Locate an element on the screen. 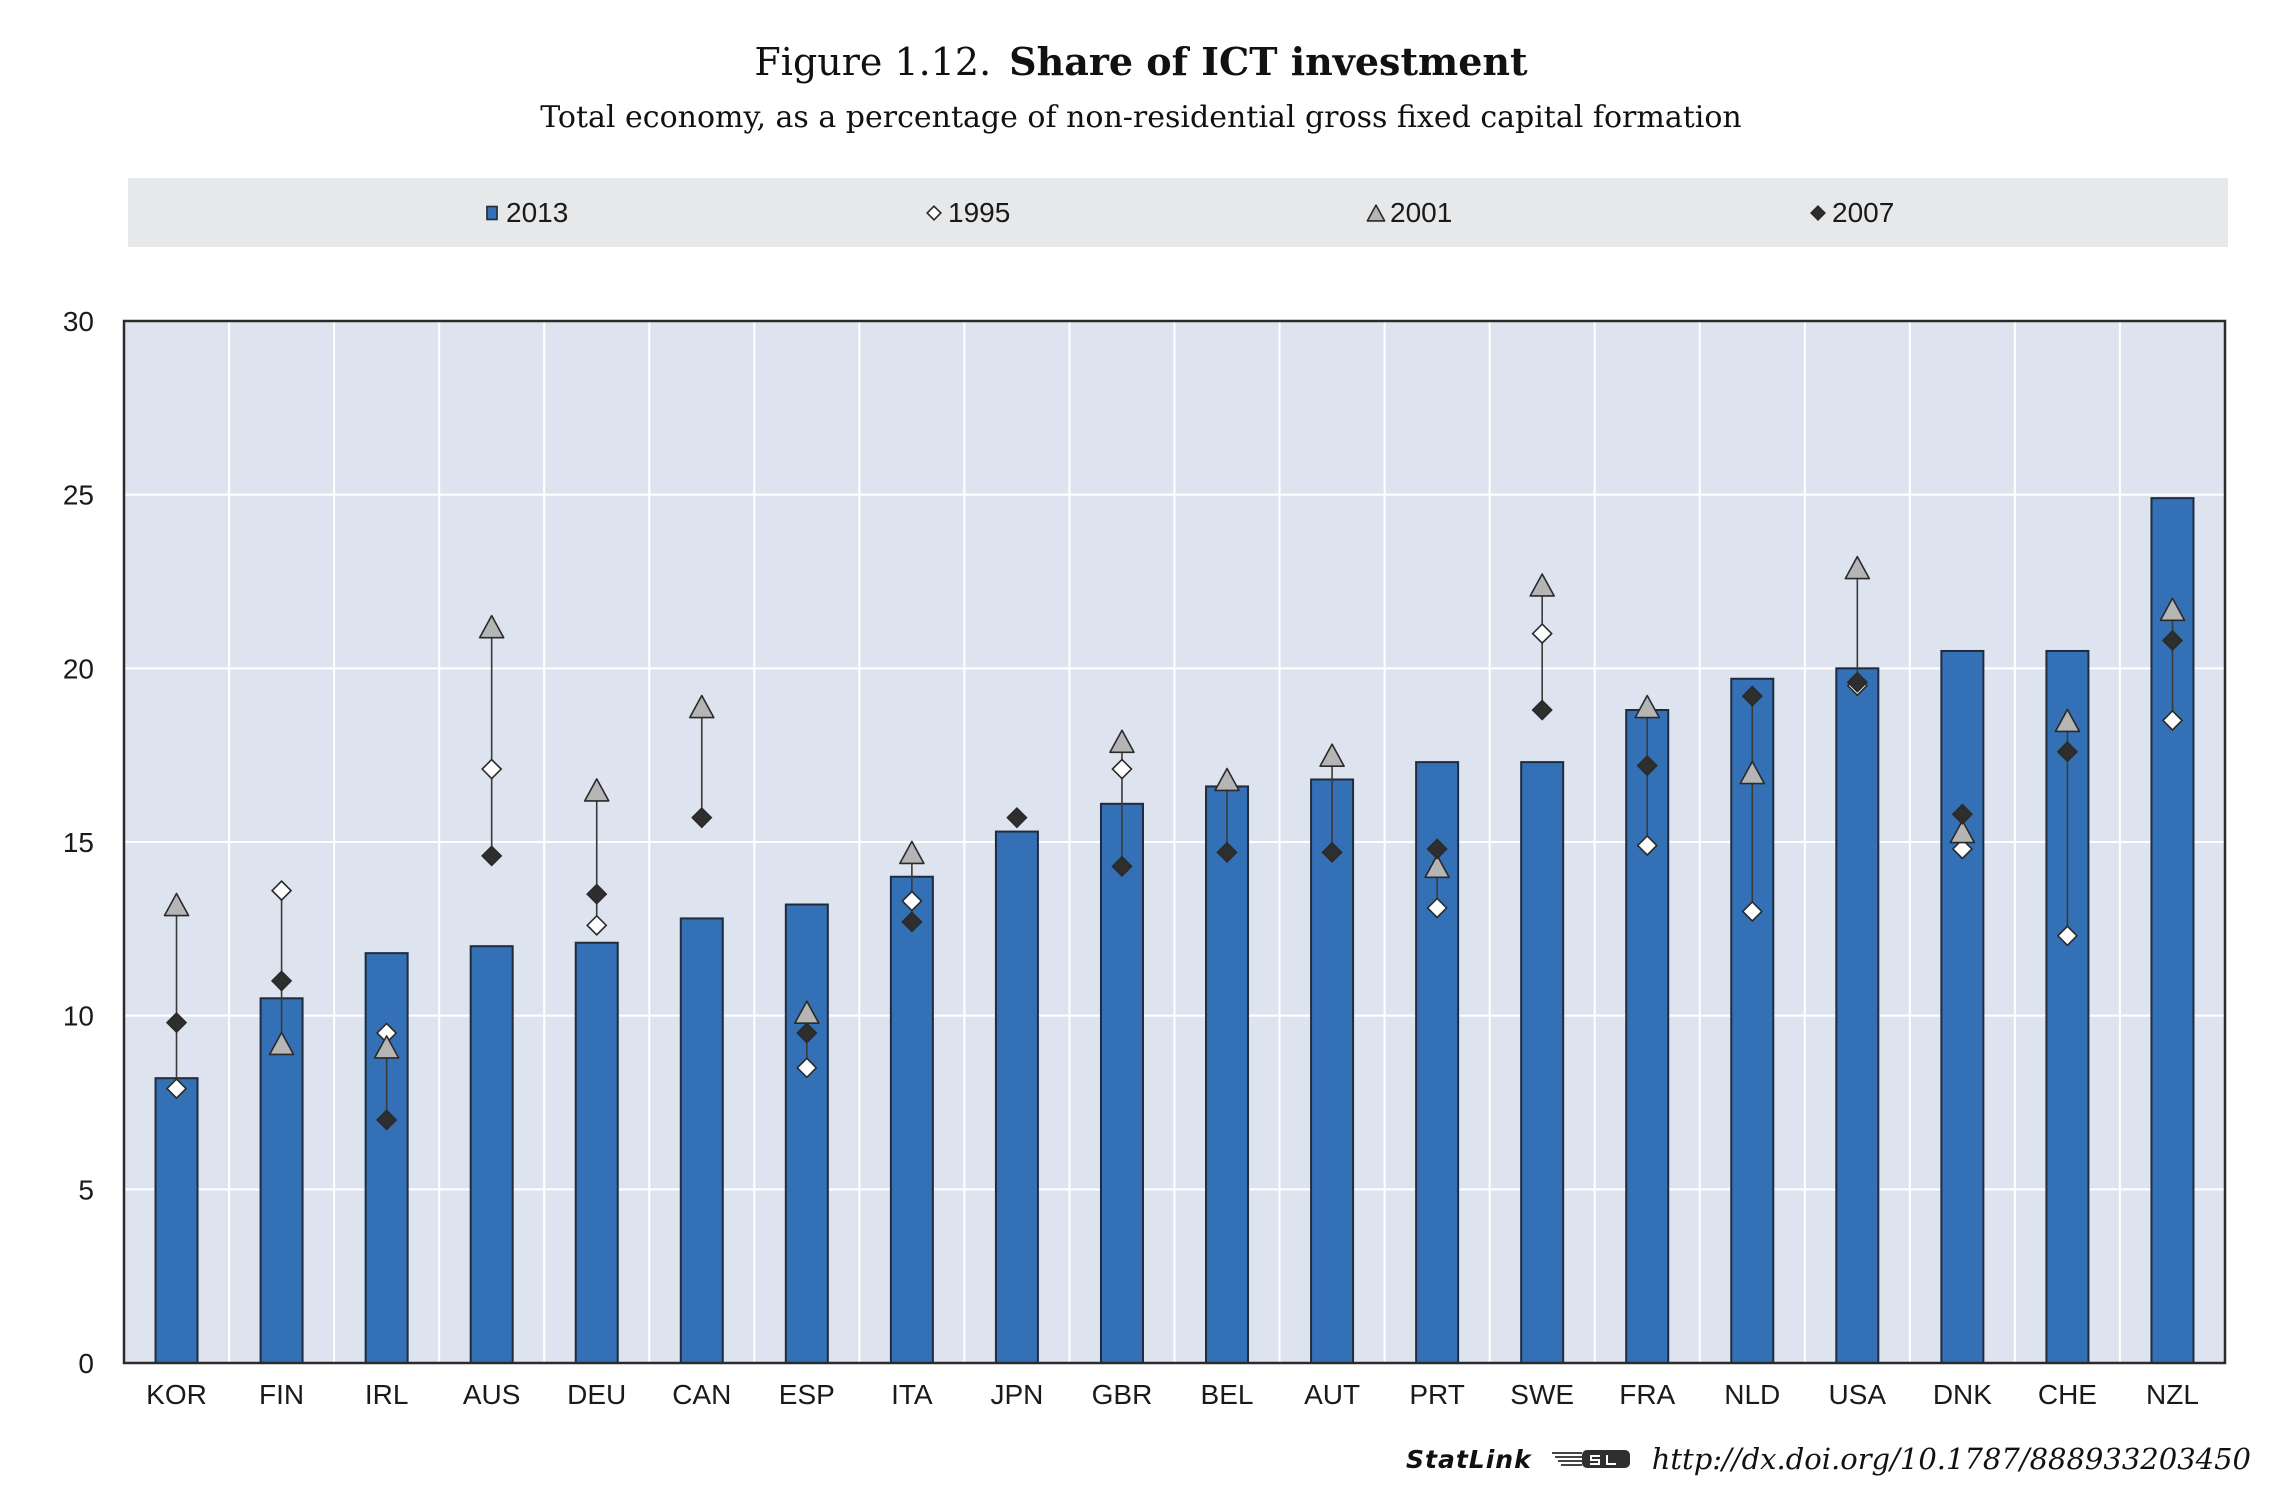 This screenshot has height=1500, width=2282. legend-black-diamond-icon is located at coordinates (1818, 212).